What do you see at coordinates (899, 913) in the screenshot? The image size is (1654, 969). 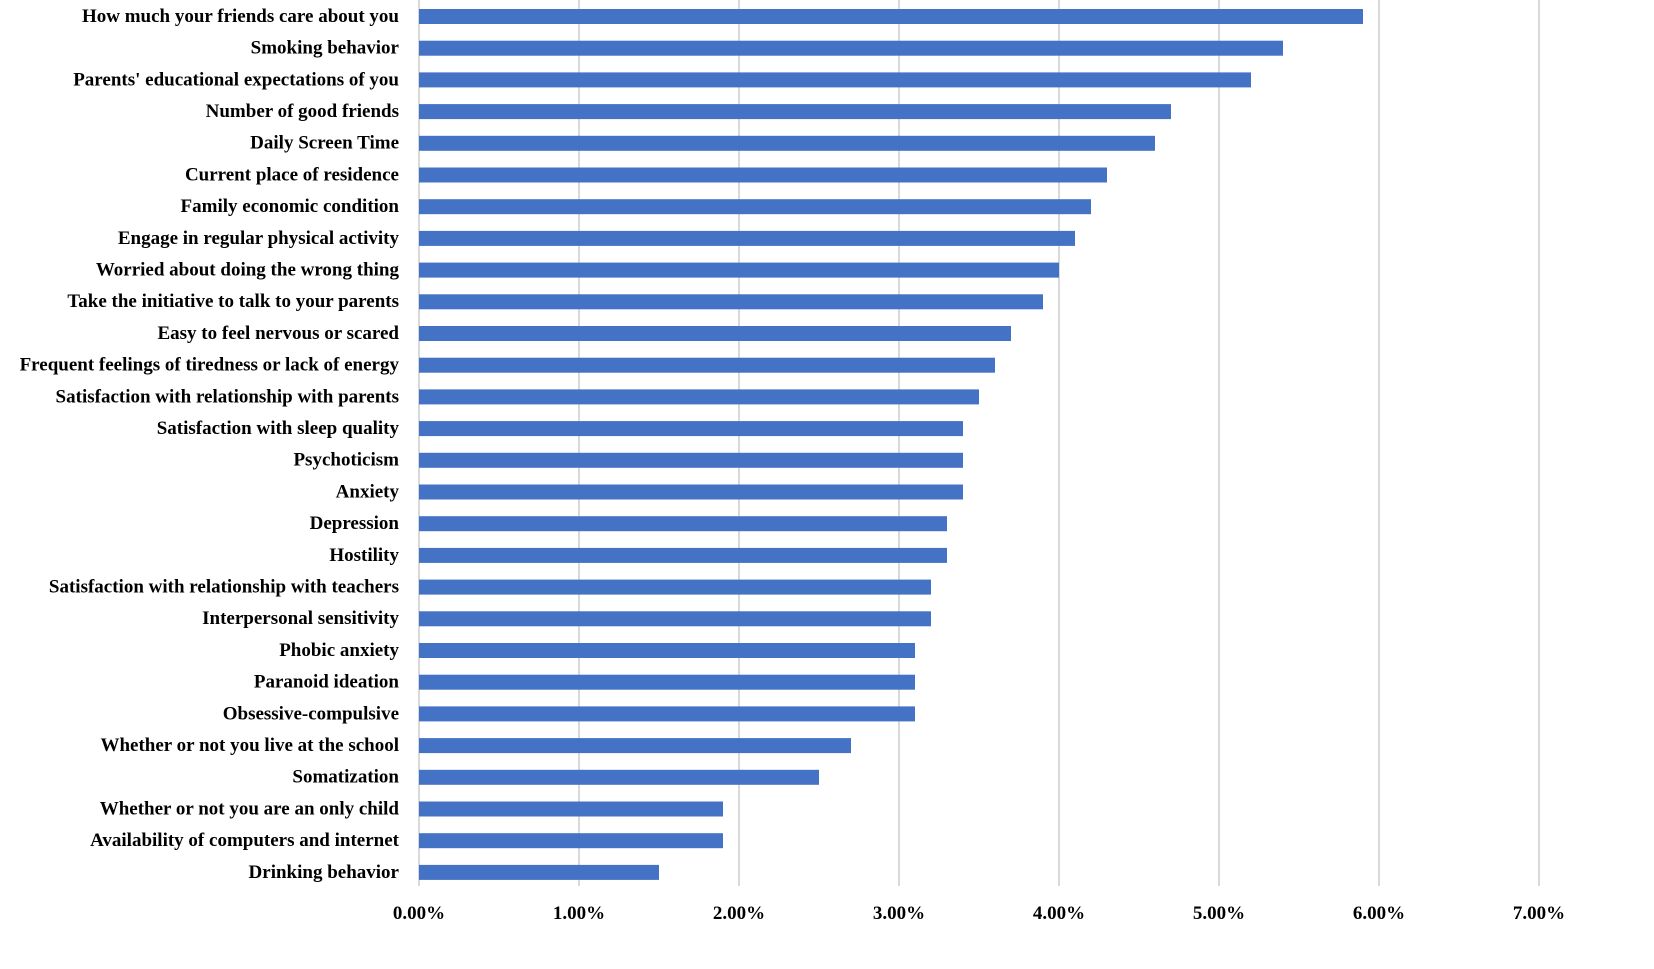 I see `x-tick-label-3: 3.00%` at bounding box center [899, 913].